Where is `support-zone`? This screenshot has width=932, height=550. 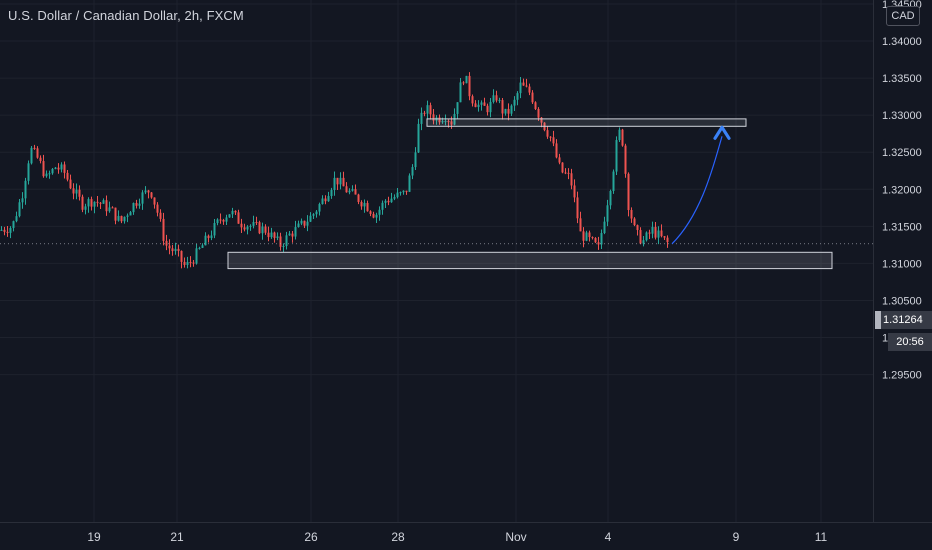 support-zone is located at coordinates (530, 260).